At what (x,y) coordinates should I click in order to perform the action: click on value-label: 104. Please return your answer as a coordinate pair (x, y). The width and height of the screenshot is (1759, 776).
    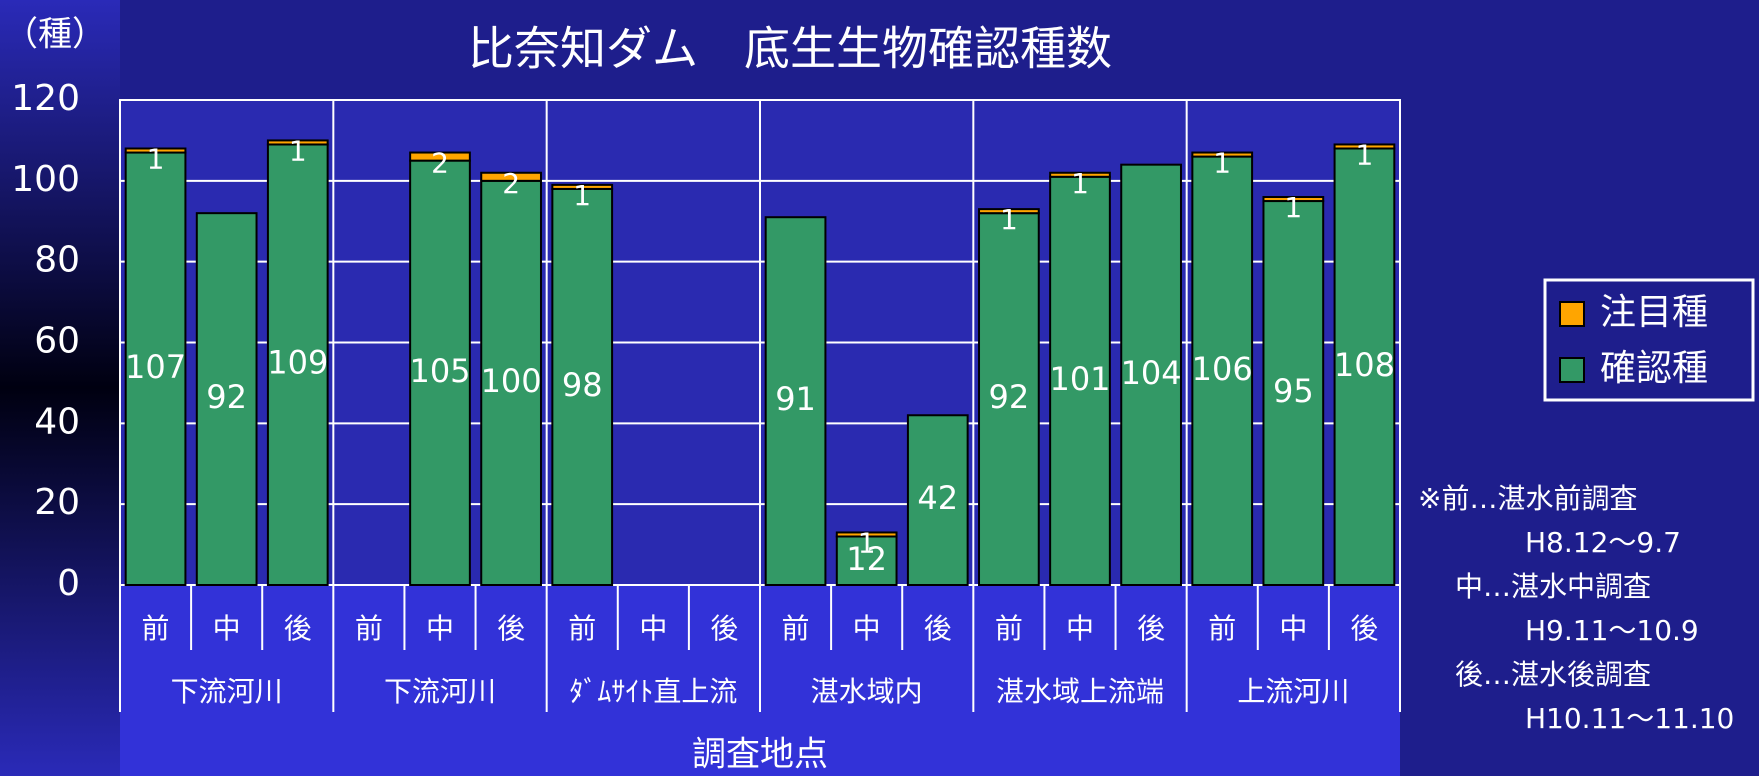
    Looking at the image, I should click on (1151, 373).